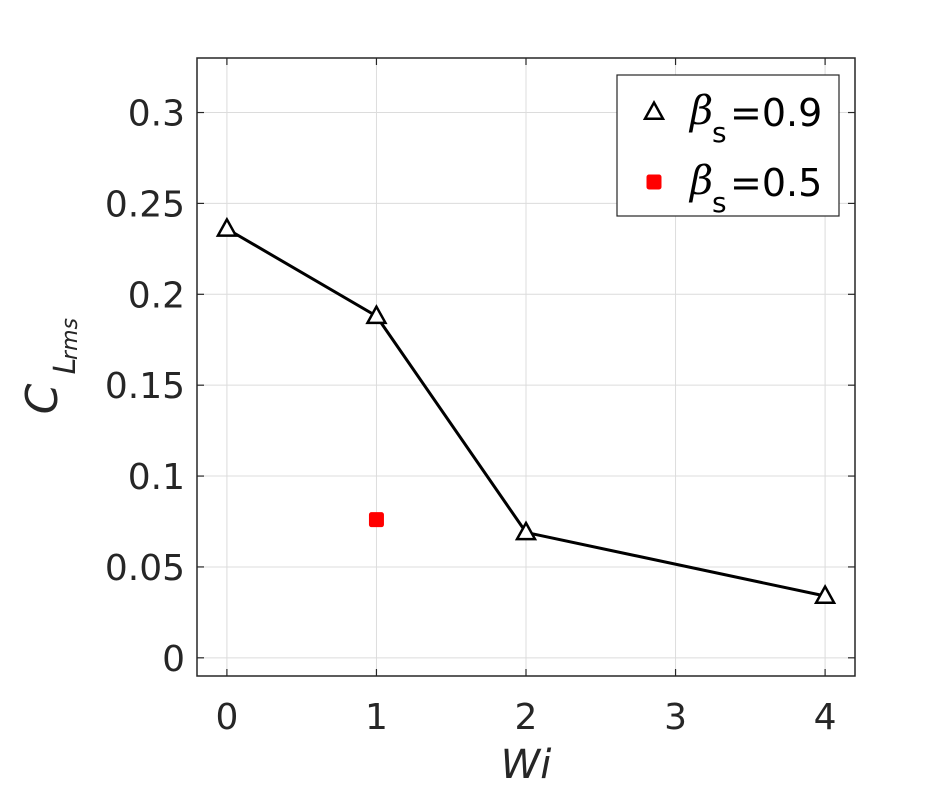  Describe the element at coordinates (526, 717) in the screenshot. I see `x-tick-label: 2` at that location.